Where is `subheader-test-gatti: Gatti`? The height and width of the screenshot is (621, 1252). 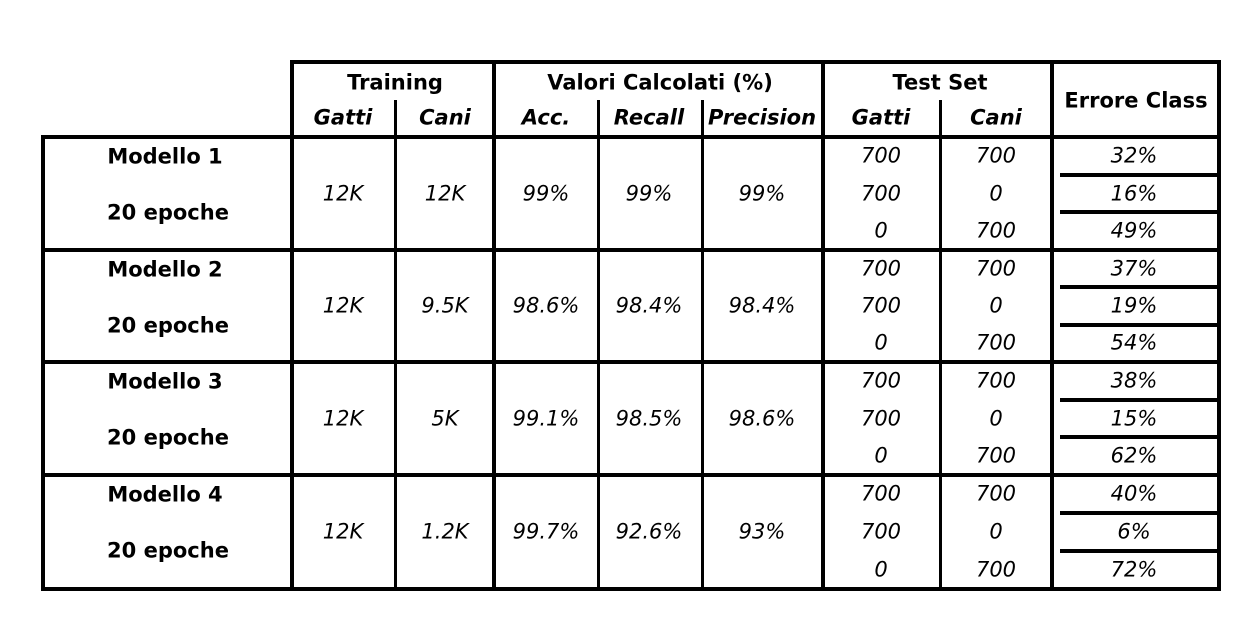
subheader-test-gatti: Gatti is located at coordinates (881, 117).